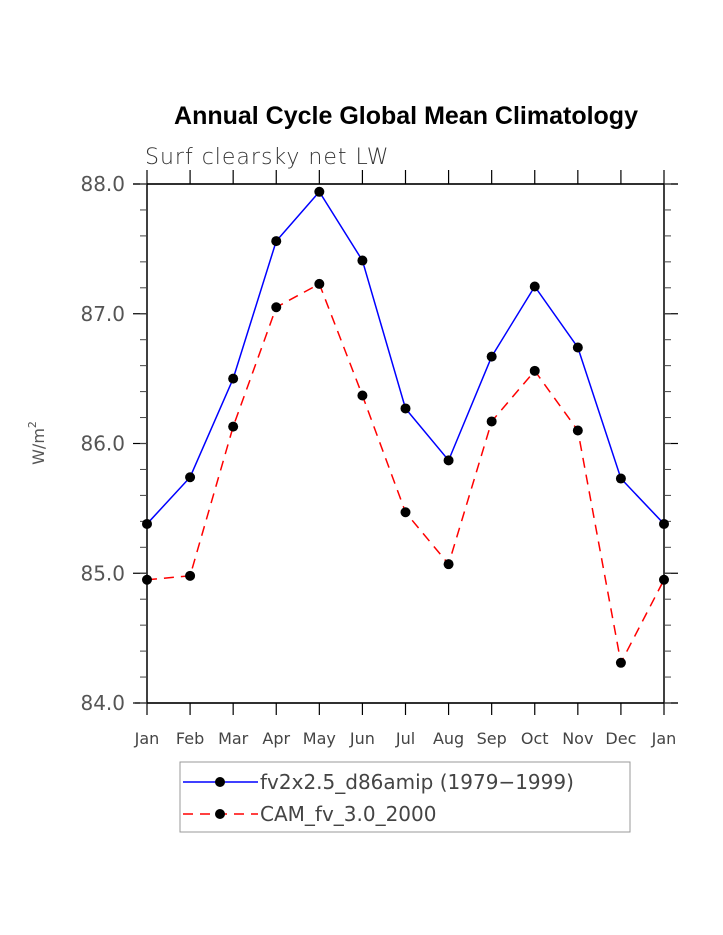  Describe the element at coordinates (577, 738) in the screenshot. I see `x-tick-label: Nov` at that location.